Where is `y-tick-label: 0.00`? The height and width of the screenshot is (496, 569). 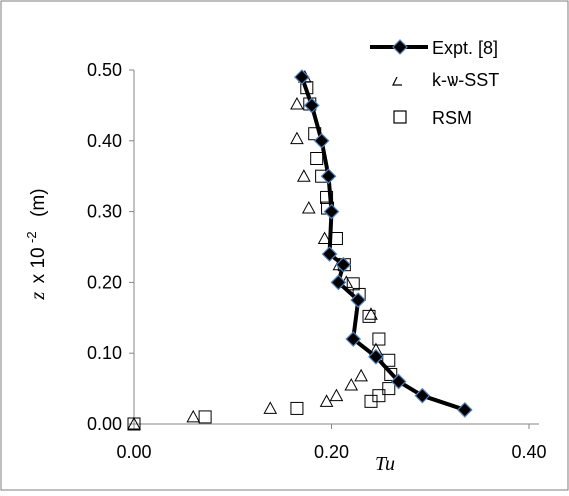
y-tick-label: 0.00 is located at coordinates (104, 424).